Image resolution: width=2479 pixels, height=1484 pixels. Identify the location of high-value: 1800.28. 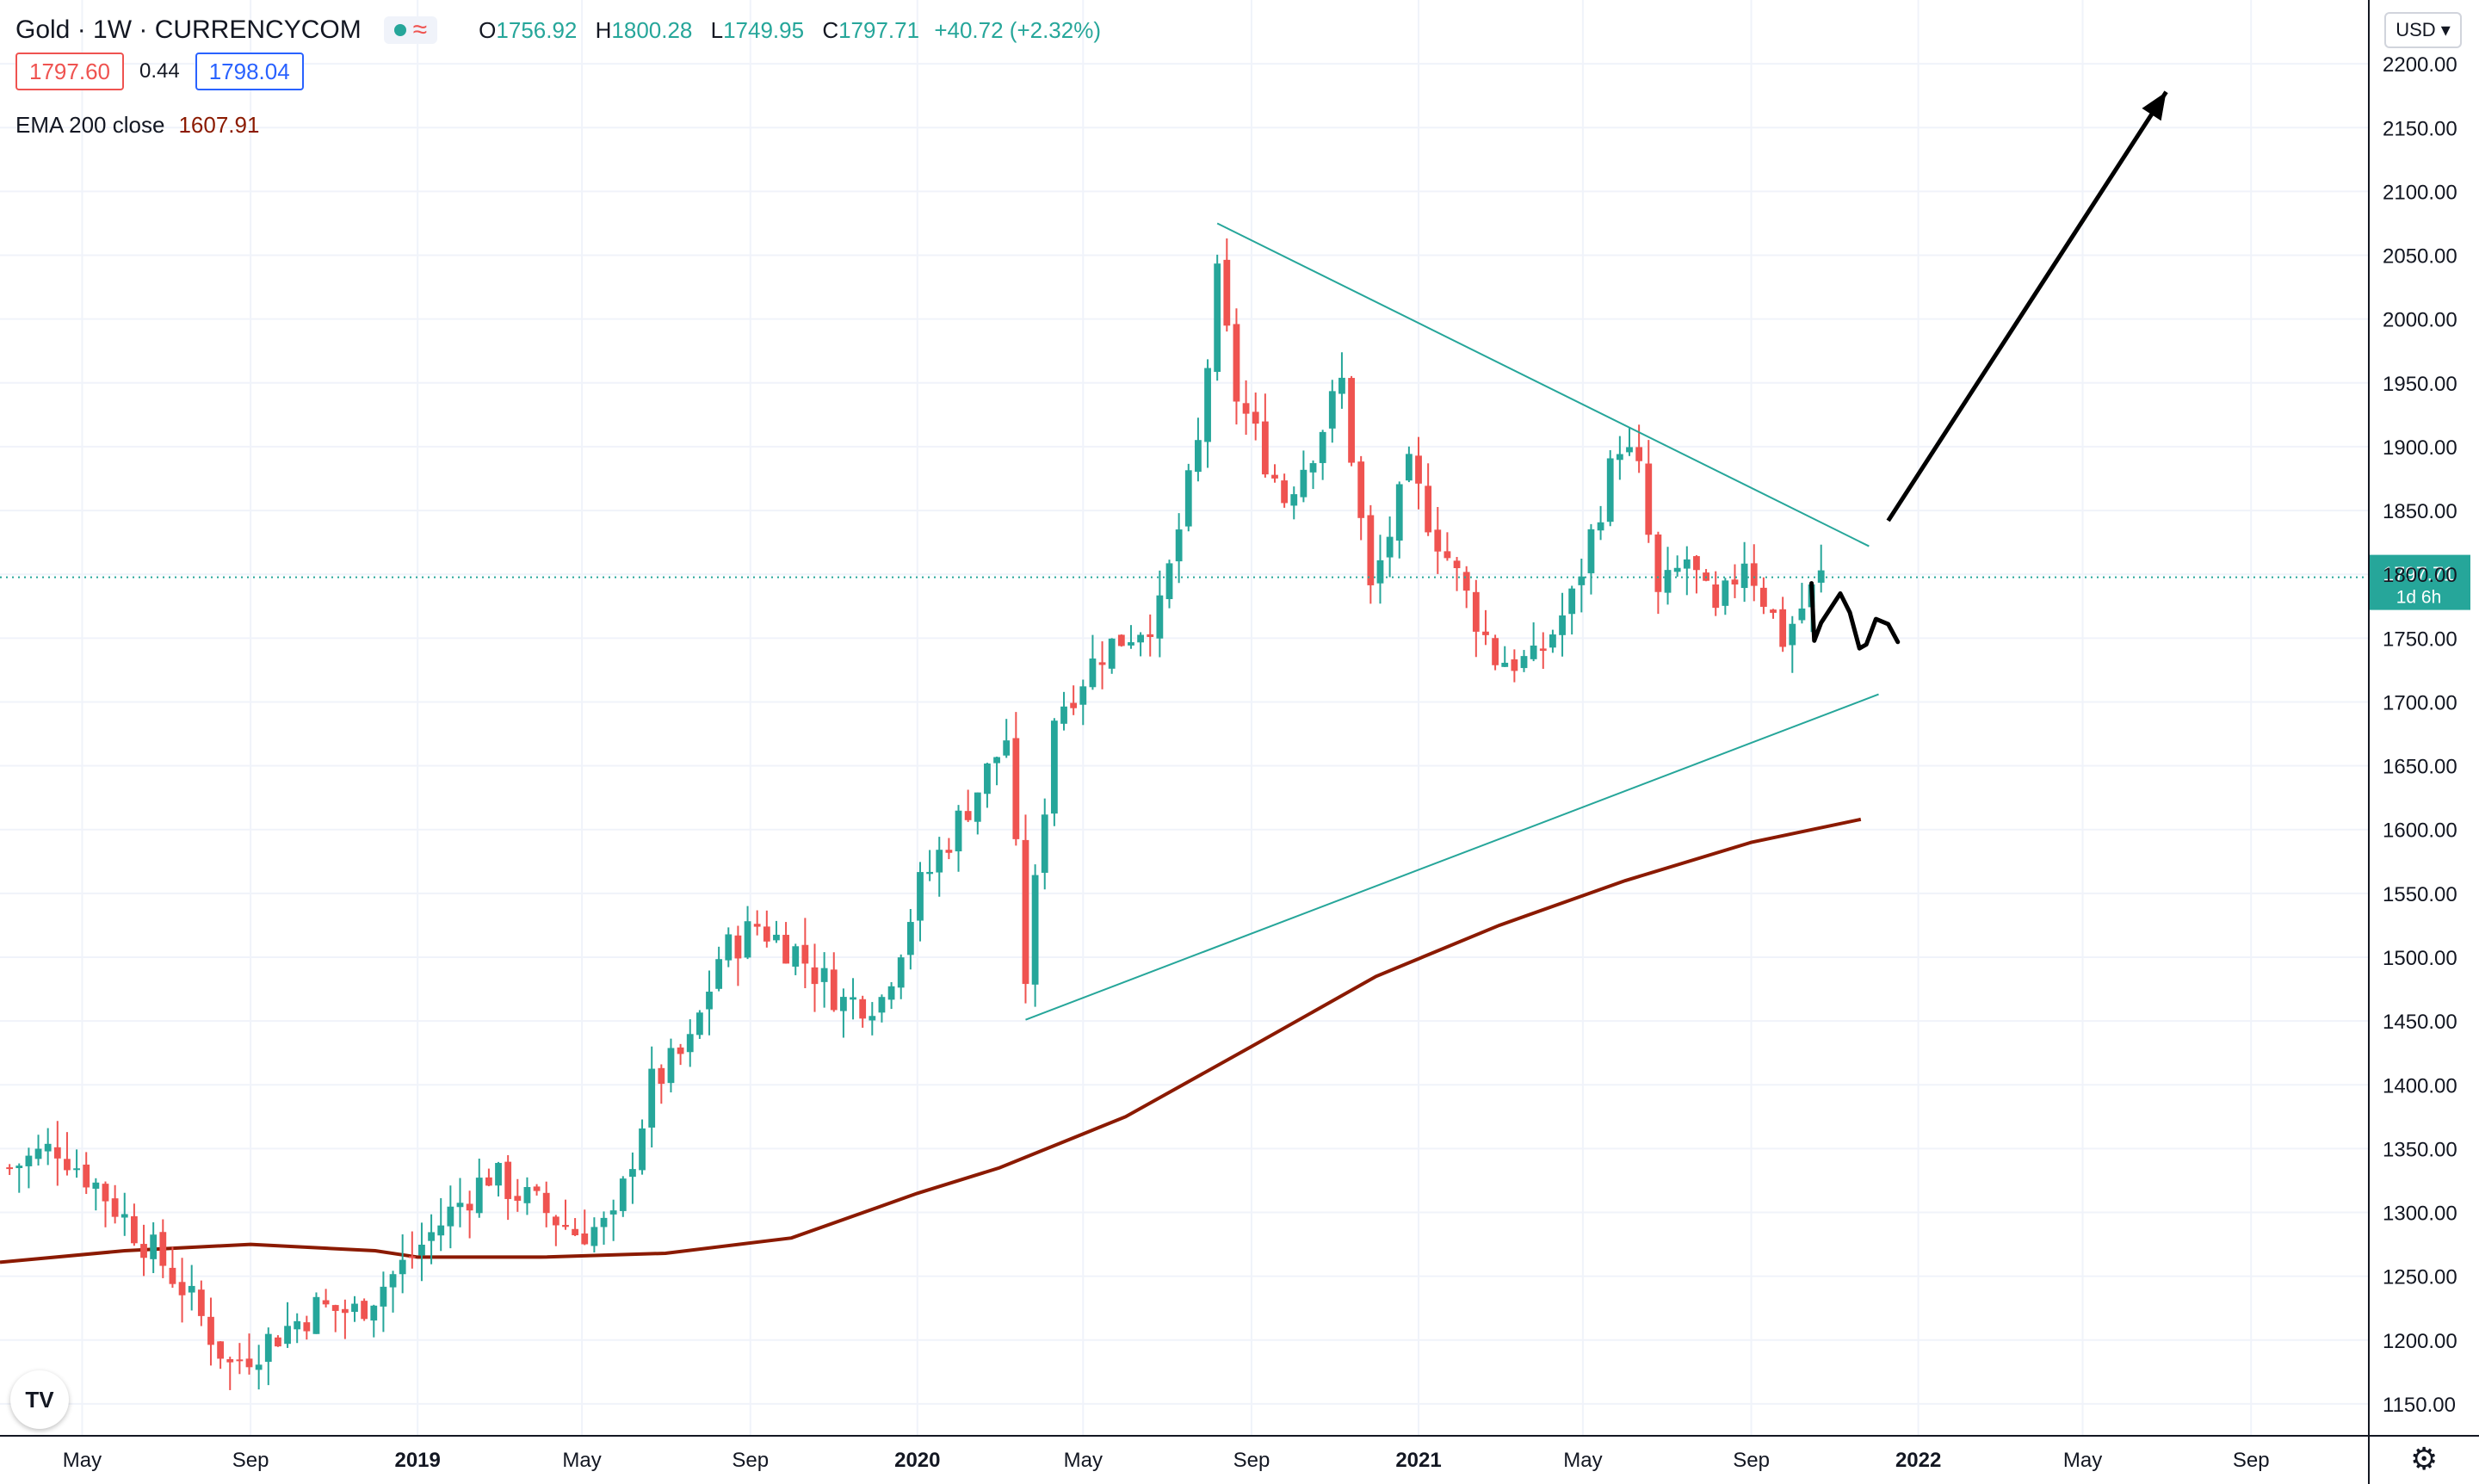
(652, 29).